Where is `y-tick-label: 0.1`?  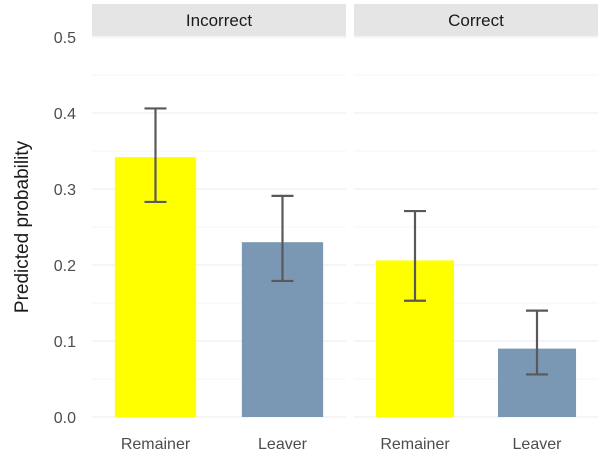
y-tick-label: 0.1 is located at coordinates (65, 342).